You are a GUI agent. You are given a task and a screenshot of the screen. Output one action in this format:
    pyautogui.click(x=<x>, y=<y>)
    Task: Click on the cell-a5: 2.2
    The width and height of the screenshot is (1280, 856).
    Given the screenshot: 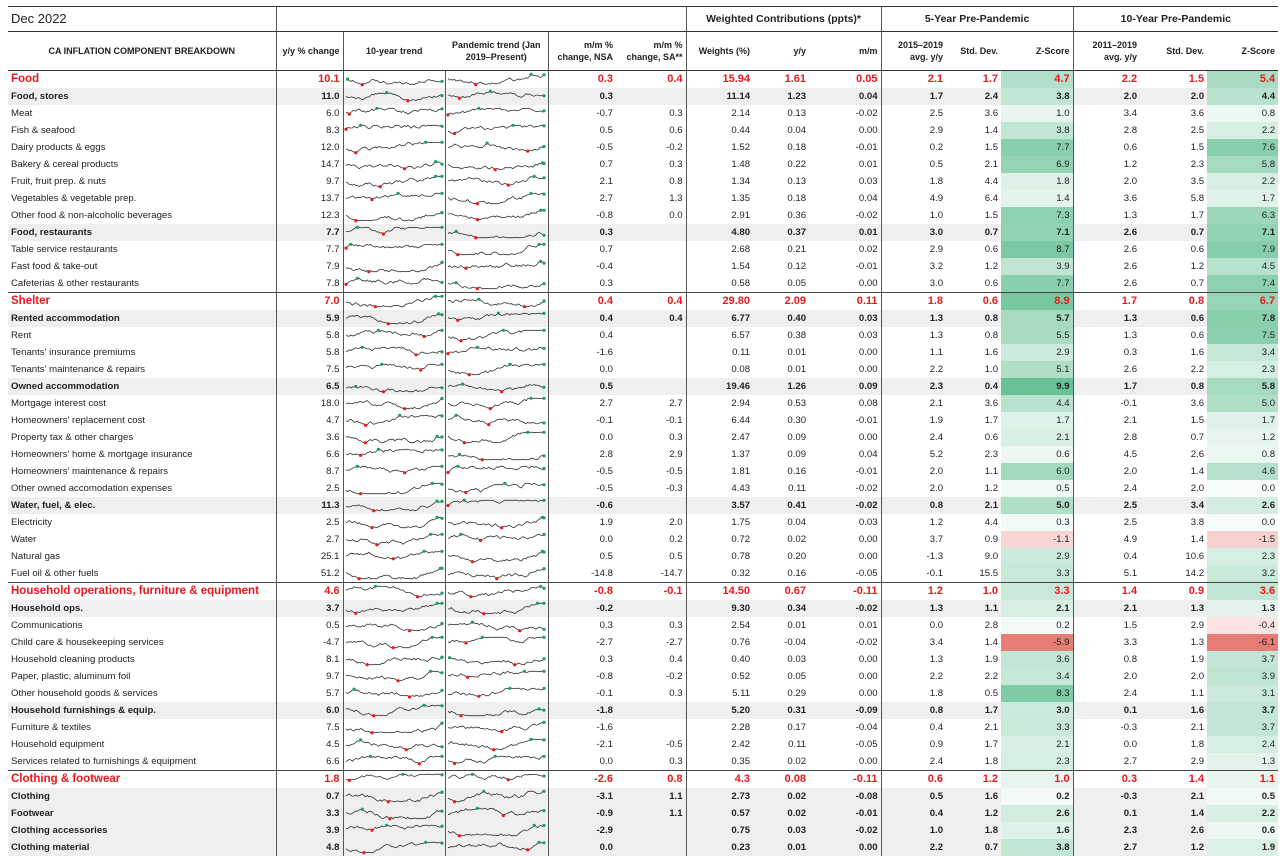 What is the action you would take?
    pyautogui.click(x=913, y=847)
    